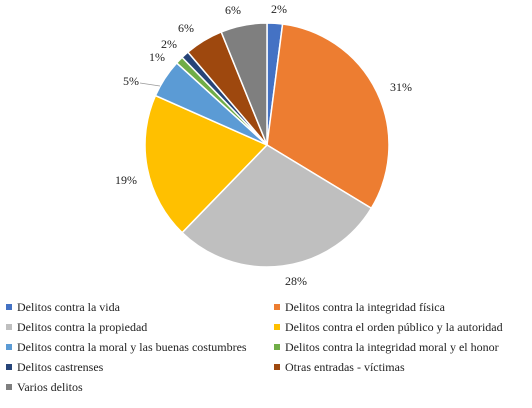  What do you see at coordinates (131, 81) in the screenshot?
I see `slice-label-5: 5%` at bounding box center [131, 81].